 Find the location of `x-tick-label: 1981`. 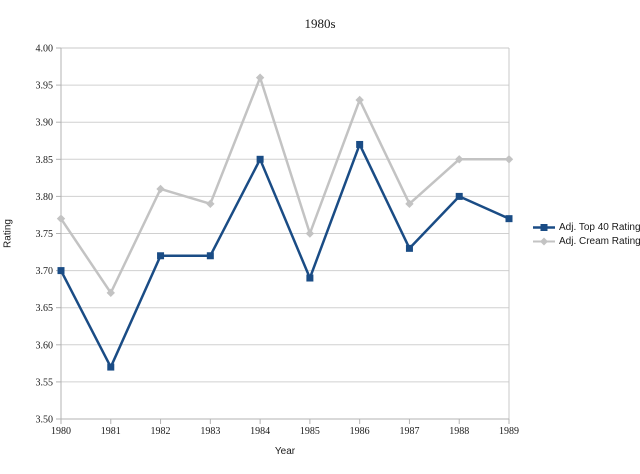

x-tick-label: 1981 is located at coordinates (111, 431).